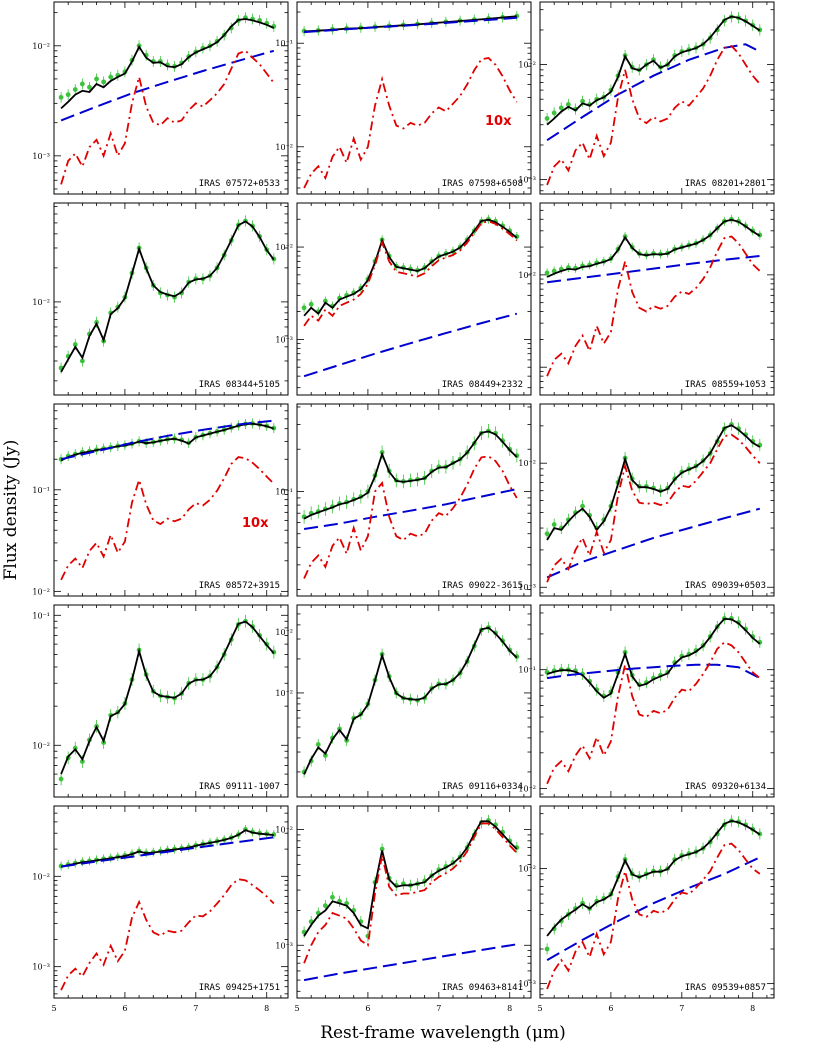 Image resolution: width=831 pixels, height=1044 pixels. I want to click on panel: 10⁻³ 10⁻² IRAS 09425+1751, so click(160, 902).